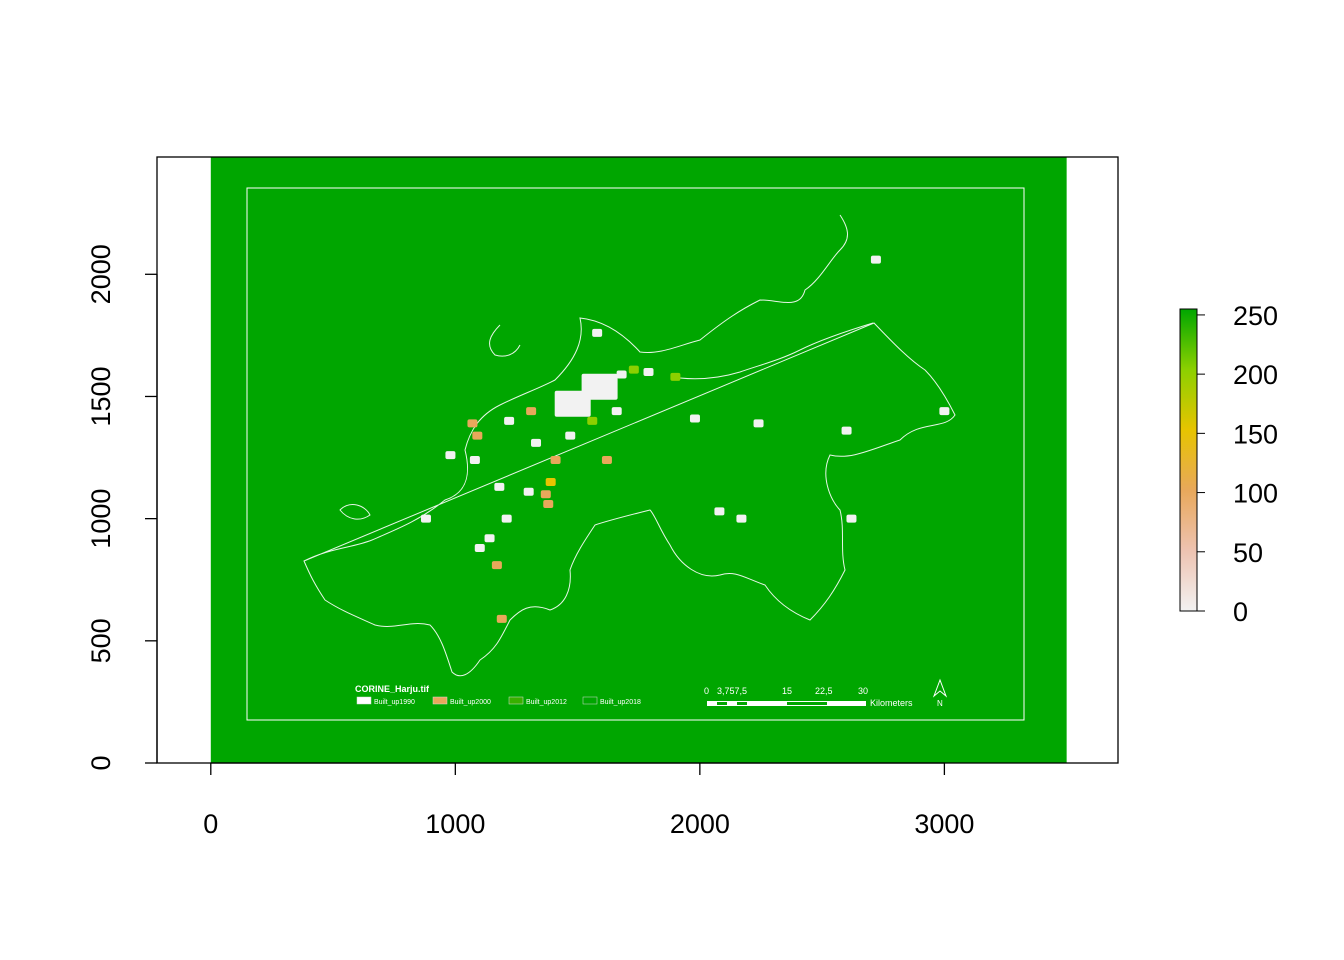  What do you see at coordinates (891, 703) in the screenshot?
I see `scalebar-unit: Kilometers` at bounding box center [891, 703].